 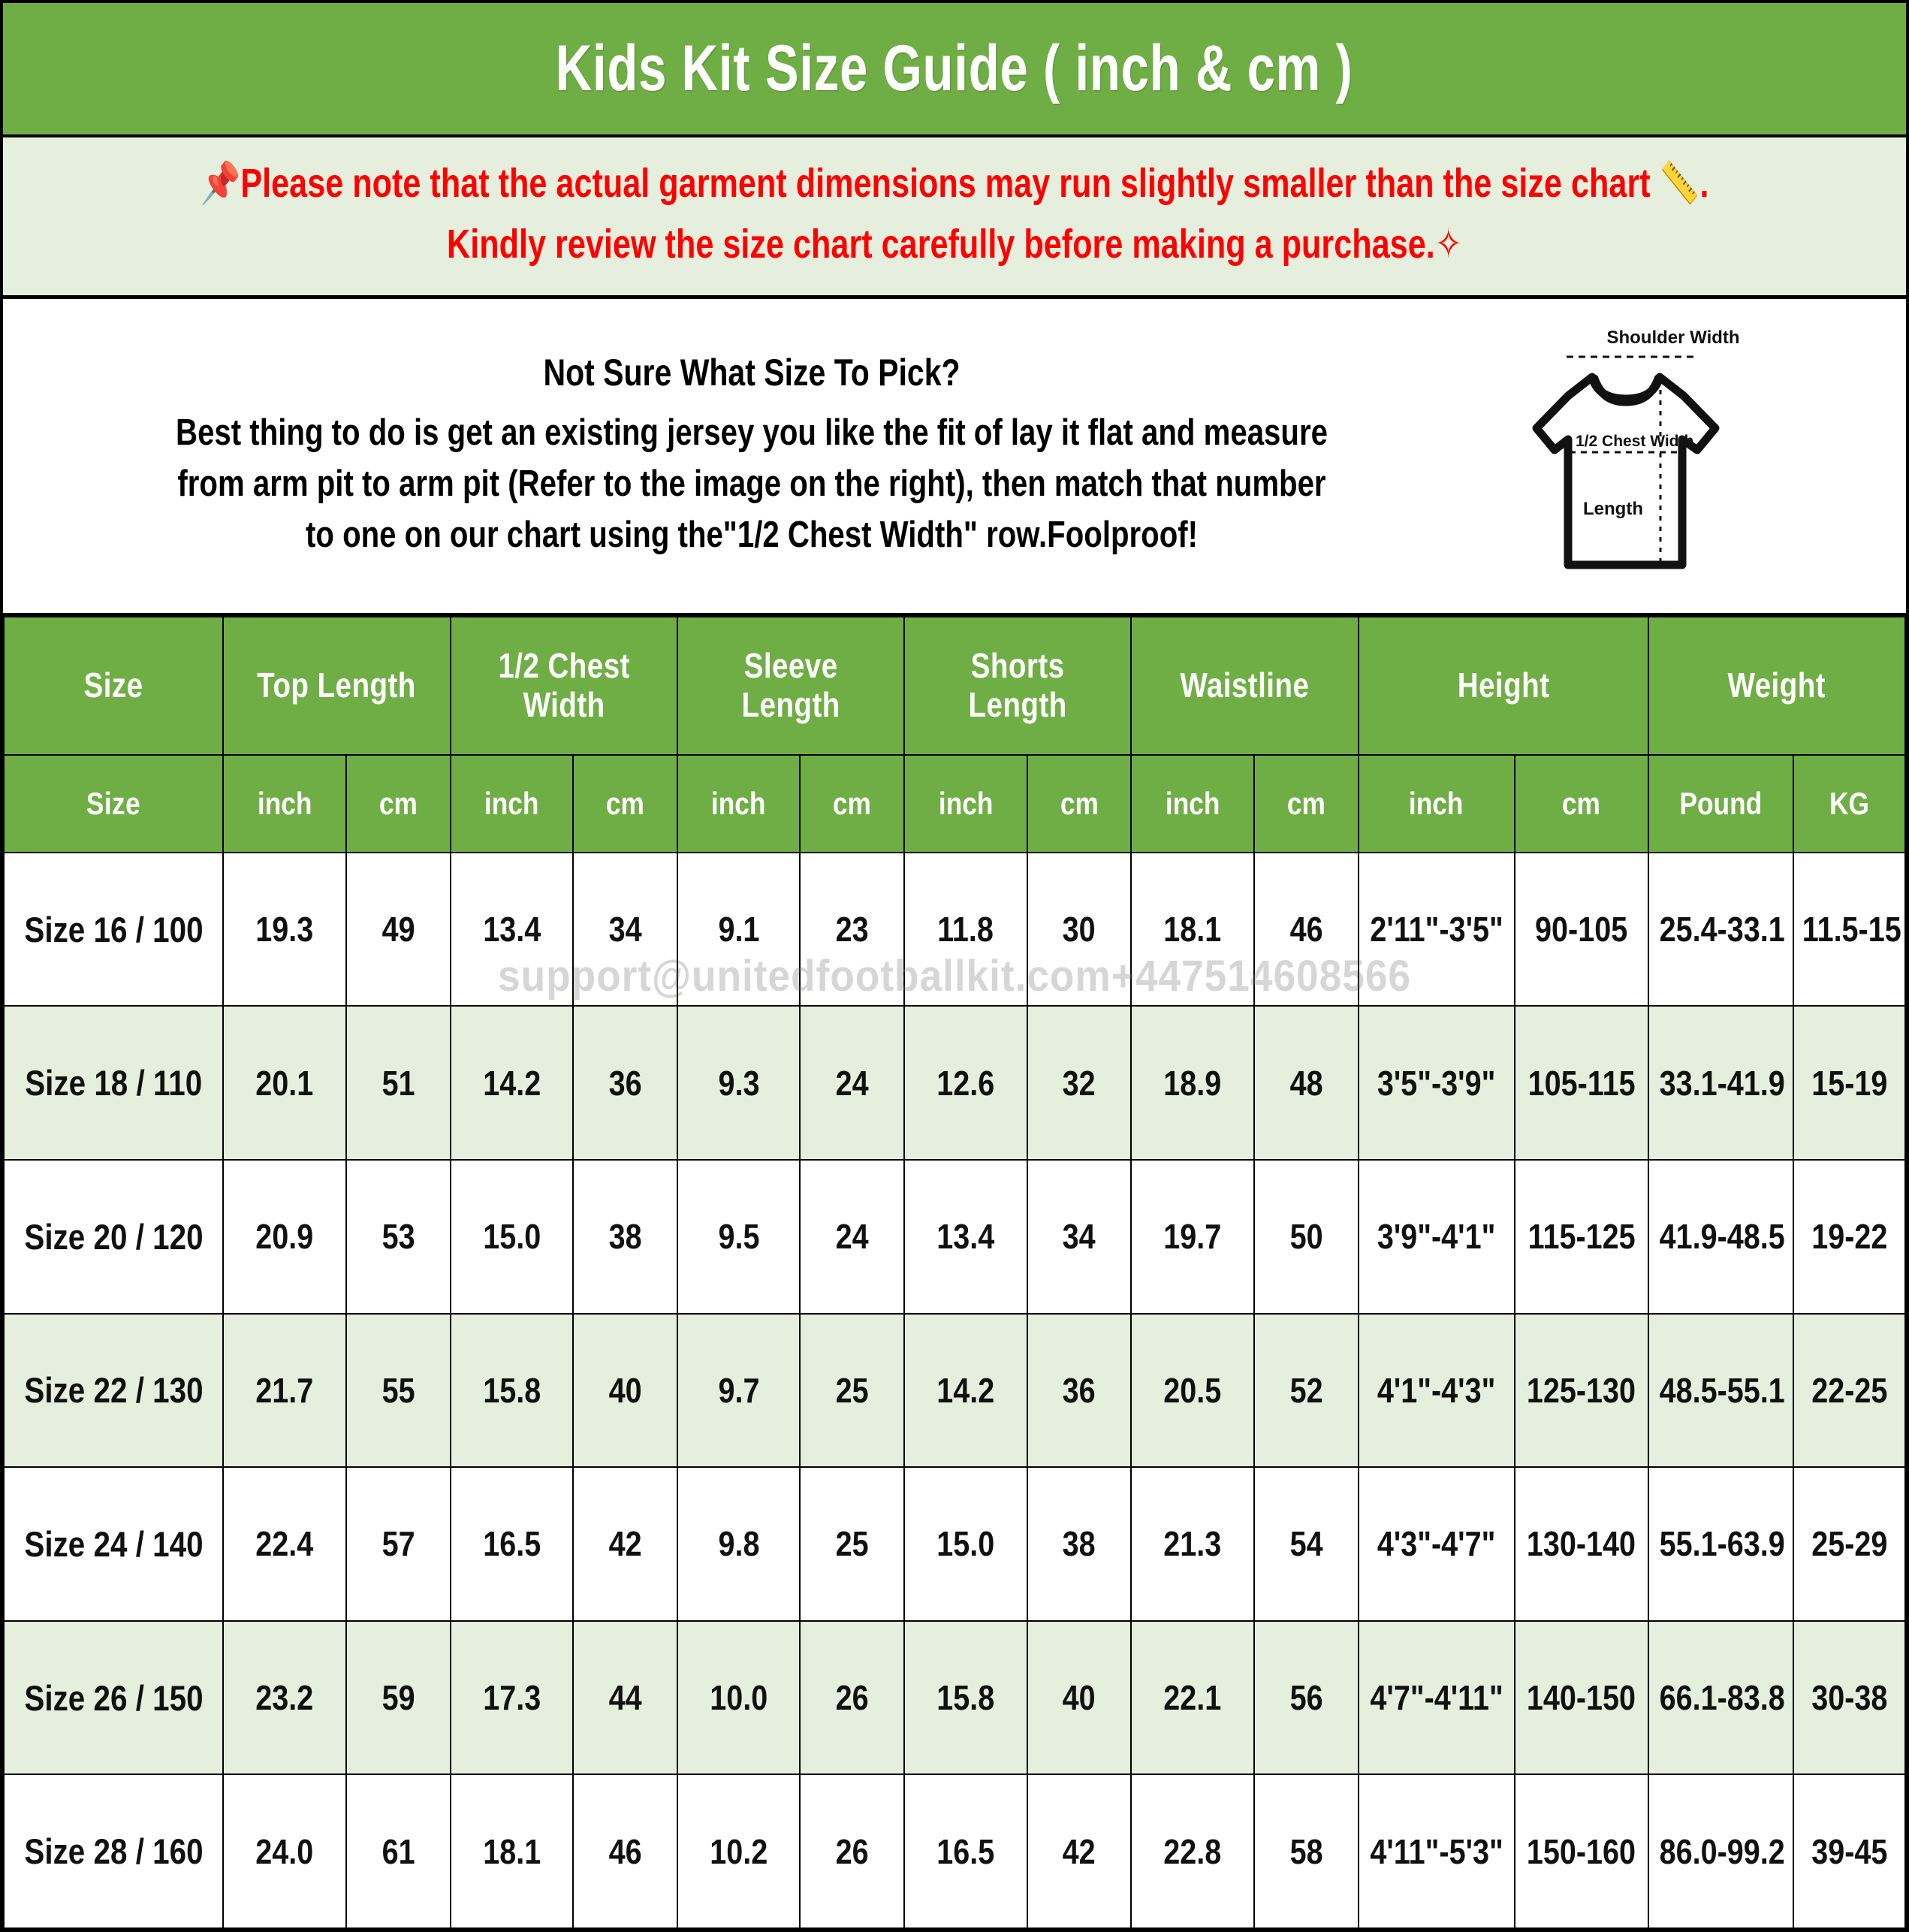 I want to click on cell-size: Size 28 / 160, so click(x=114, y=1851).